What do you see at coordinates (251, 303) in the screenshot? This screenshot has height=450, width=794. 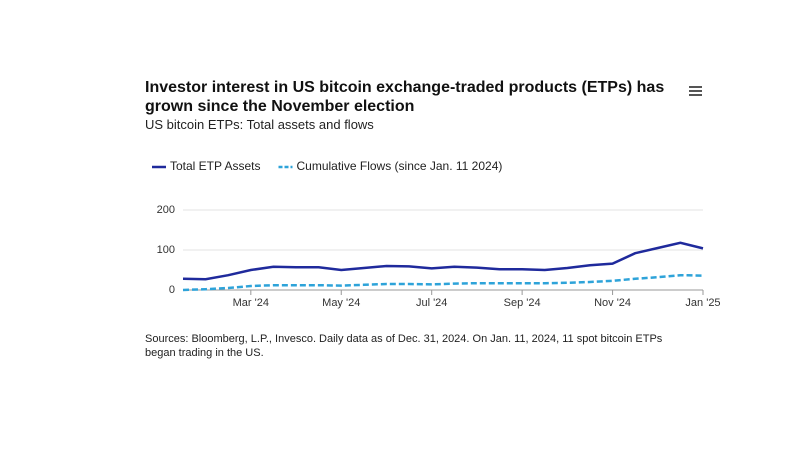 I see `x-tick-label: Mar '24` at bounding box center [251, 303].